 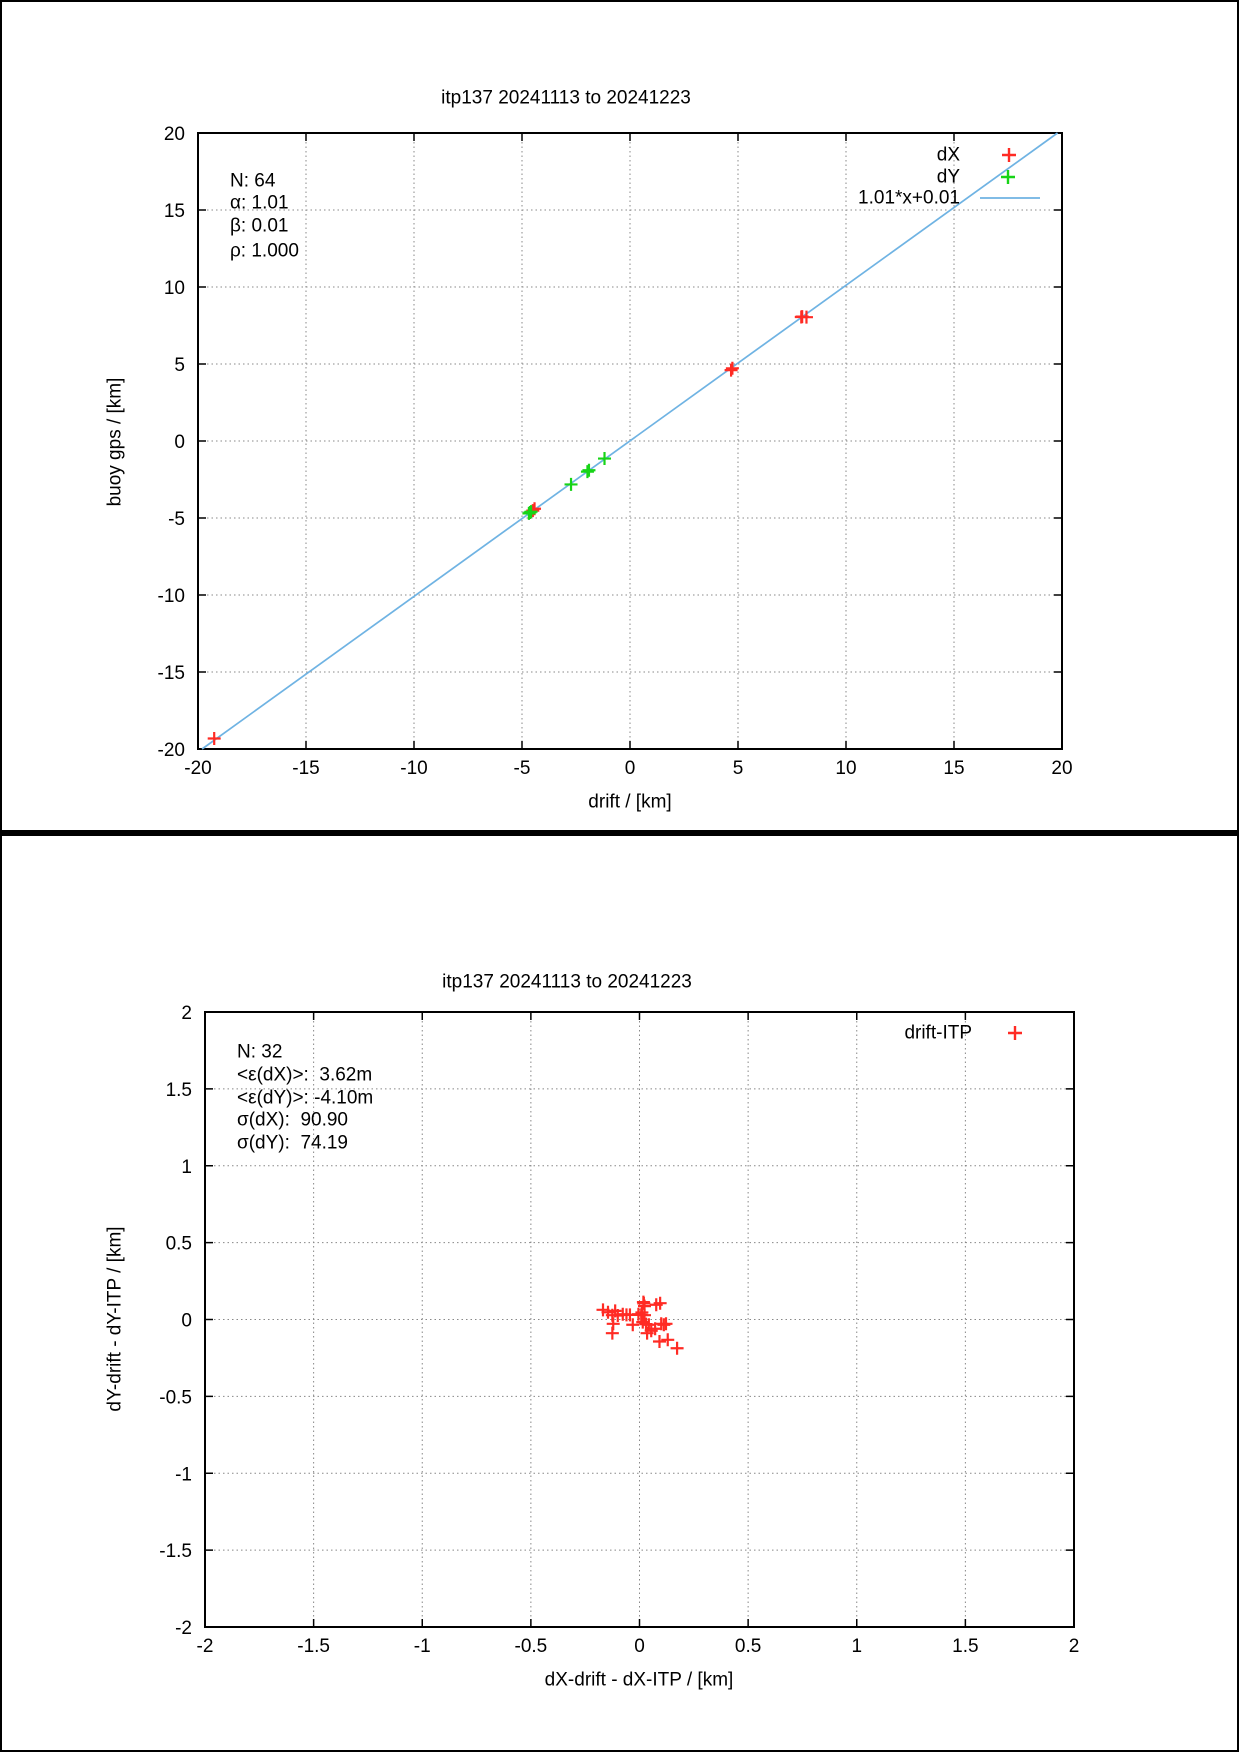 I want to click on stats-line-n2: N: 32, so click(x=260, y=1052).